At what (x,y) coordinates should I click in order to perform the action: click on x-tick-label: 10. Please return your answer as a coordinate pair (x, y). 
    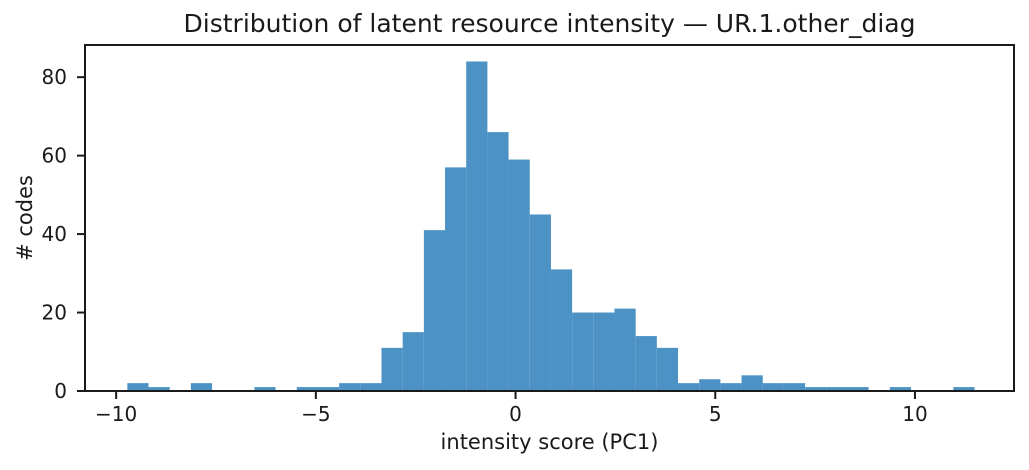
    Looking at the image, I should click on (914, 414).